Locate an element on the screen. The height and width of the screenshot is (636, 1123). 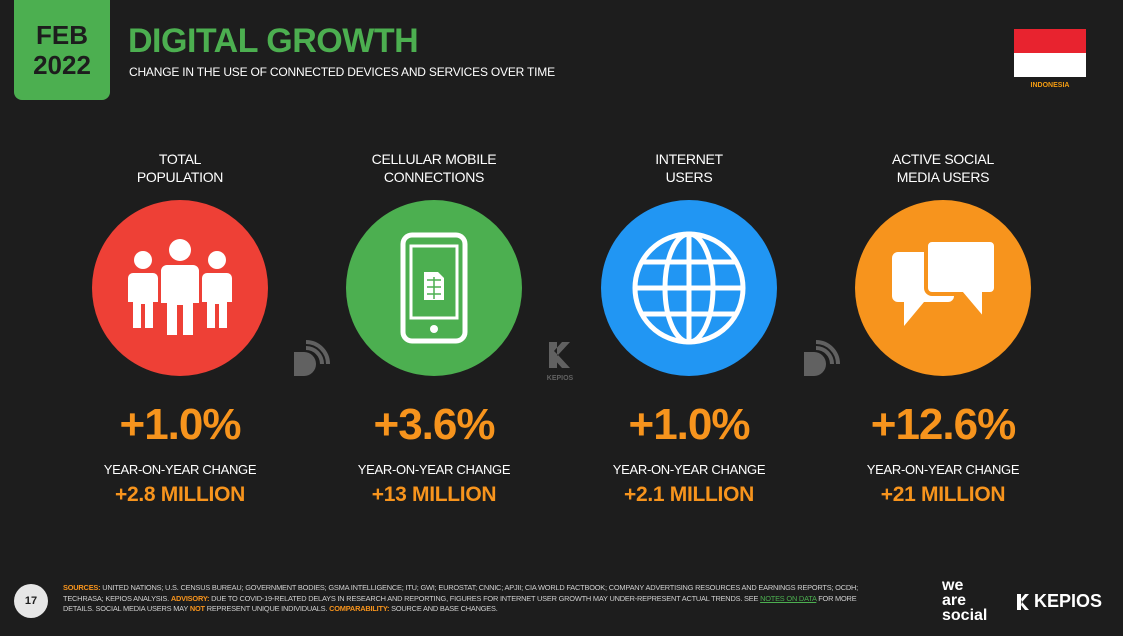
date-month: FEB is located at coordinates (62, 35).